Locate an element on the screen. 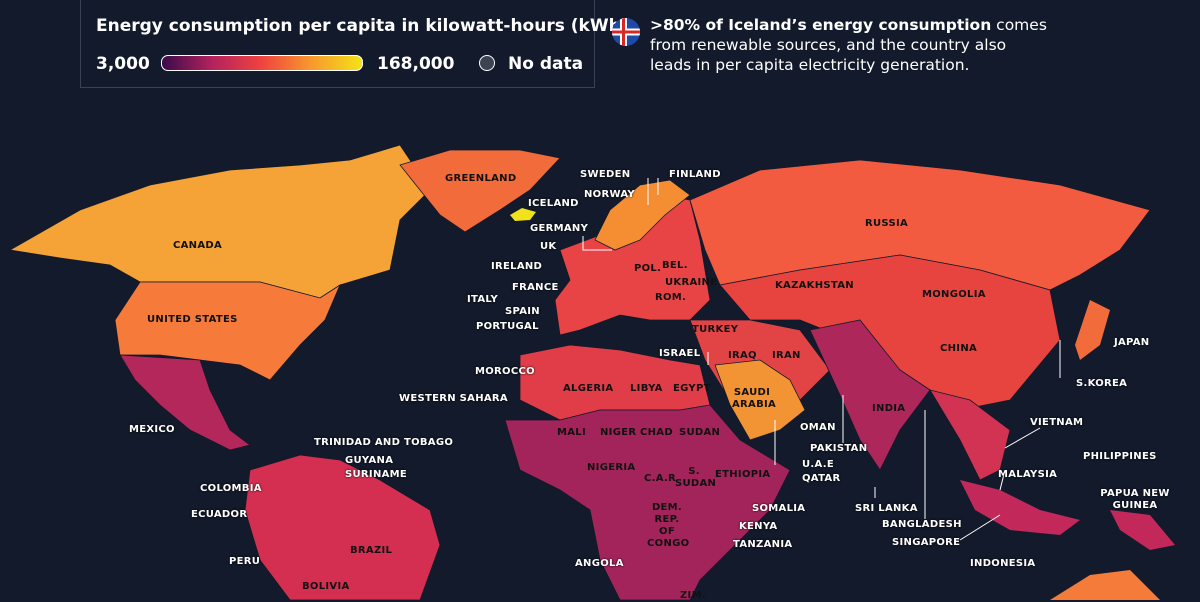  country-label: KAZAKHSTAN is located at coordinates (814, 285).